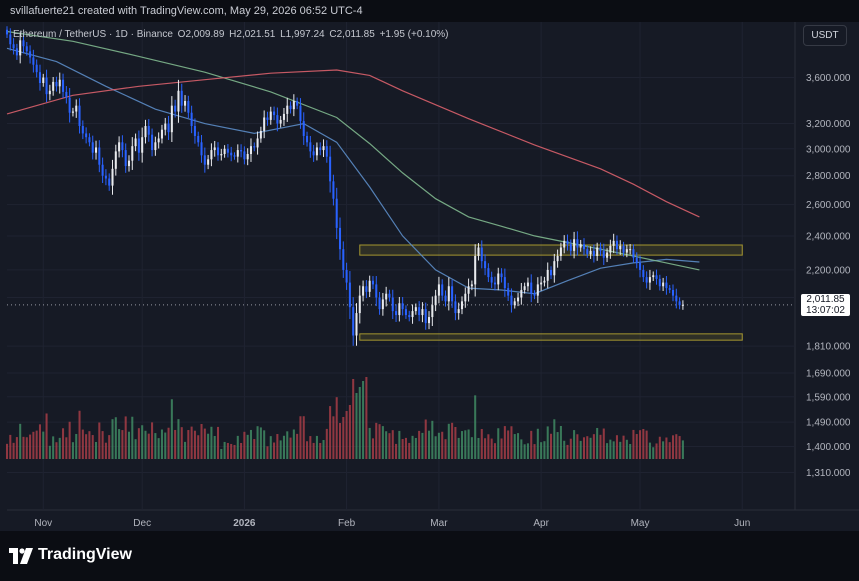 The width and height of the screenshot is (859, 581). Describe the element at coordinates (828, 78) in the screenshot. I see `price-tick-label: 3,600.000` at that location.